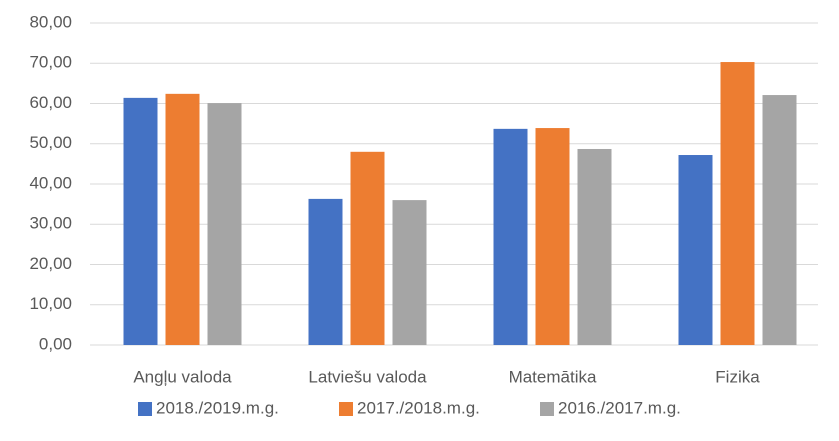  I want to click on y-tick-label: 20,00, so click(50, 263).